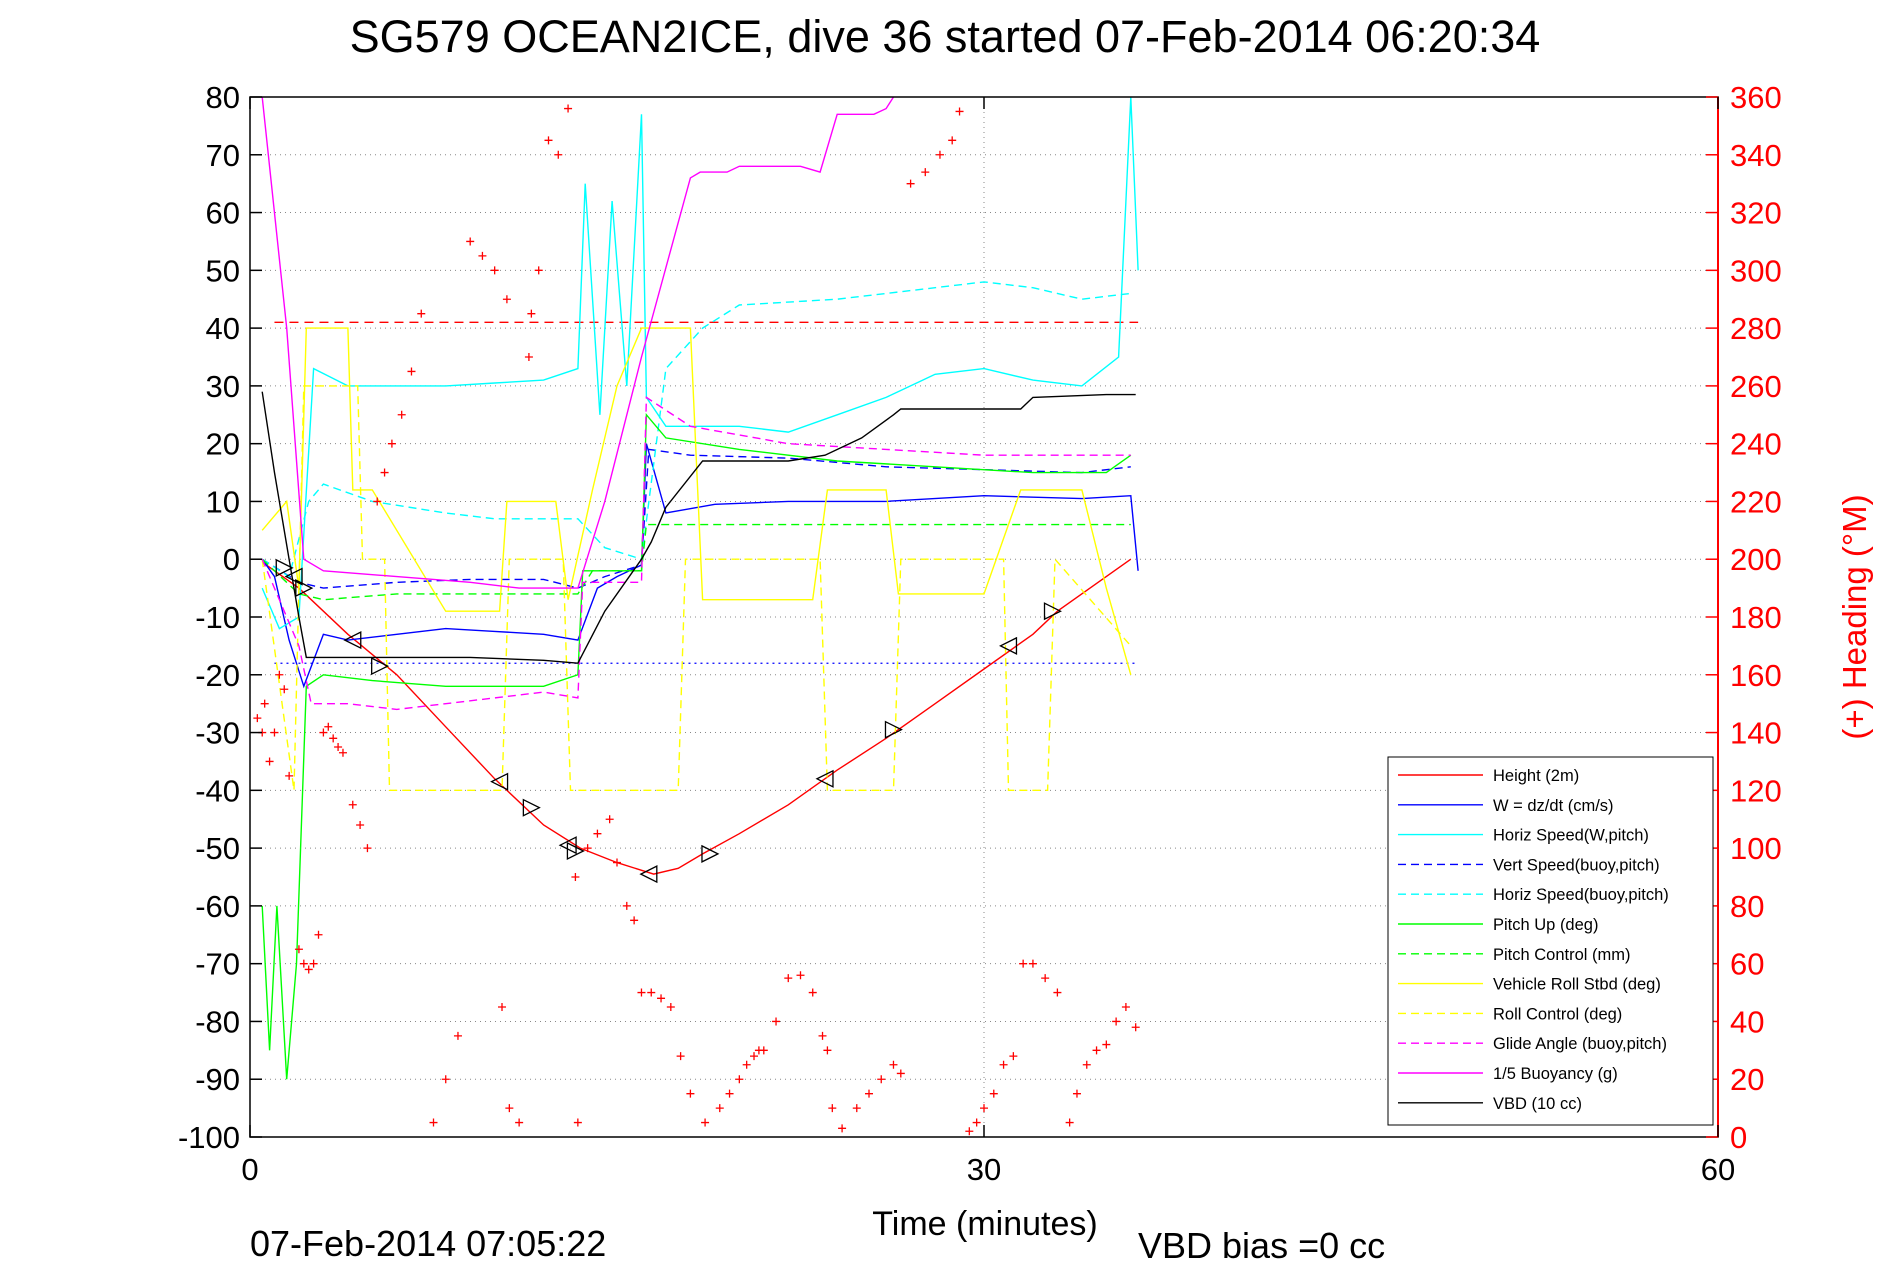 This screenshot has height=1262, width=1891. What do you see at coordinates (223, 97) in the screenshot?
I see `y-tick-label: 80` at bounding box center [223, 97].